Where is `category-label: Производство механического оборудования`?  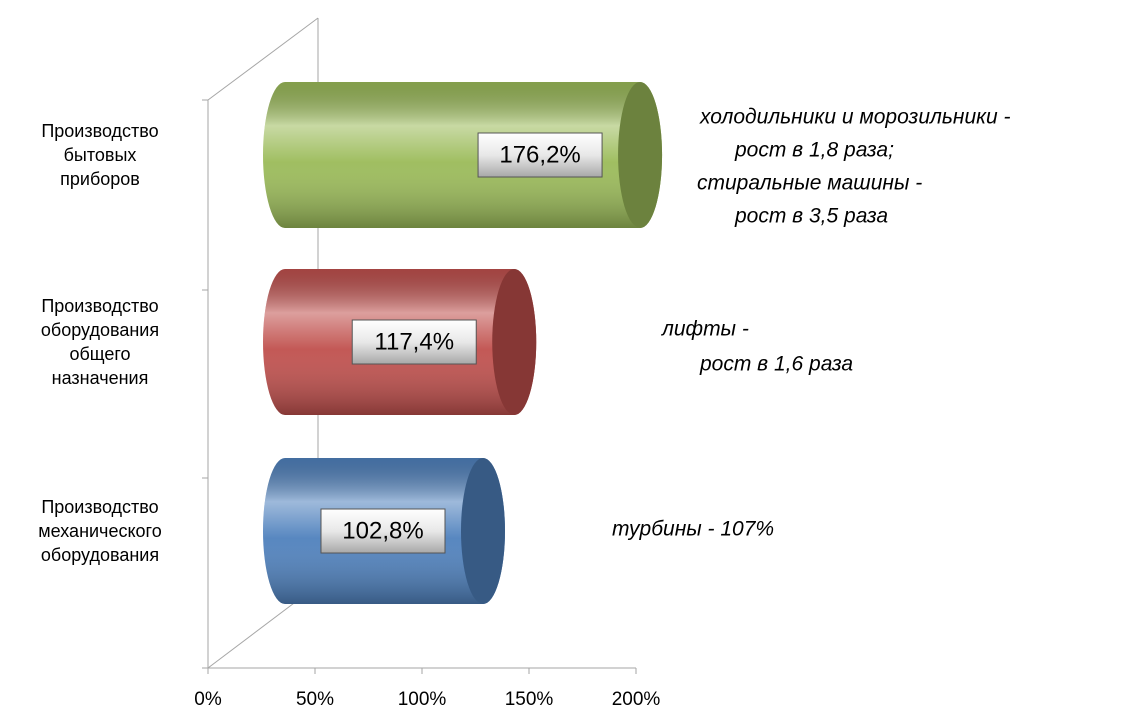 category-label: Производство механического оборудования is located at coordinates (100, 531).